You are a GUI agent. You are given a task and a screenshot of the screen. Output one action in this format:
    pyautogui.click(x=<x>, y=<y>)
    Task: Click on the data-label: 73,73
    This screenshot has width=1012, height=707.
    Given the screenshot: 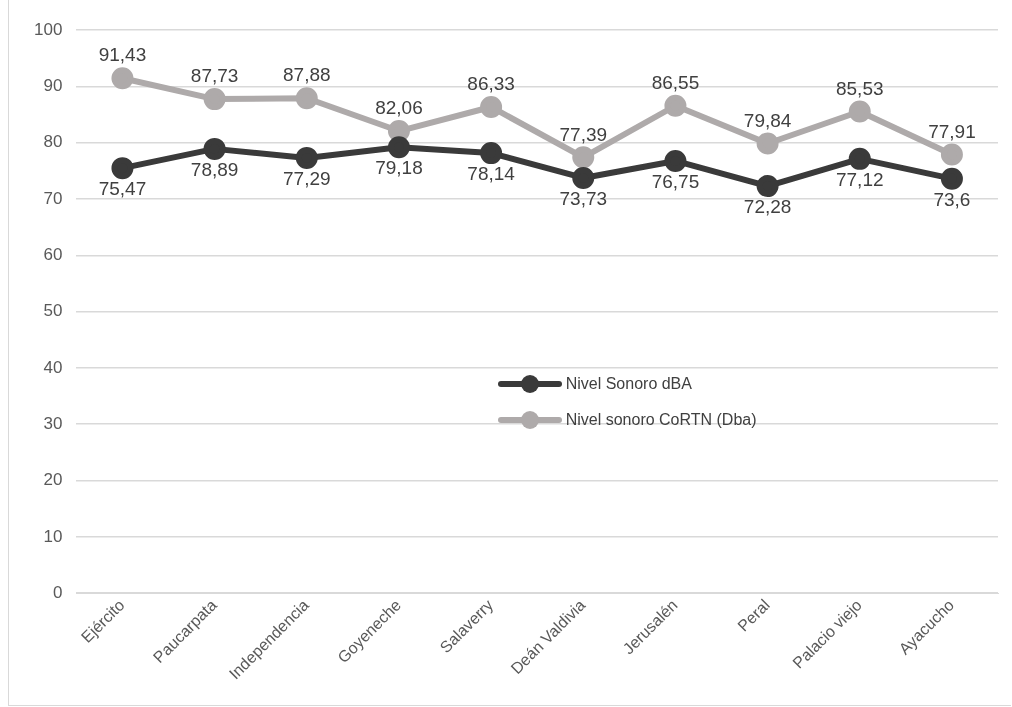 What is the action you would take?
    pyautogui.click(x=583, y=199)
    